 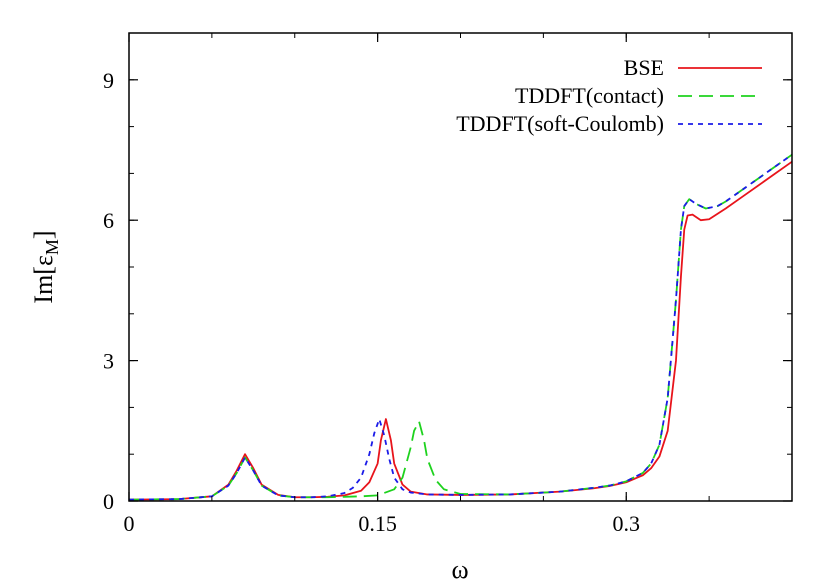 What do you see at coordinates (560, 123) in the screenshot?
I see `legend-label-2: TDDFT(soft-Coulomb)` at bounding box center [560, 123].